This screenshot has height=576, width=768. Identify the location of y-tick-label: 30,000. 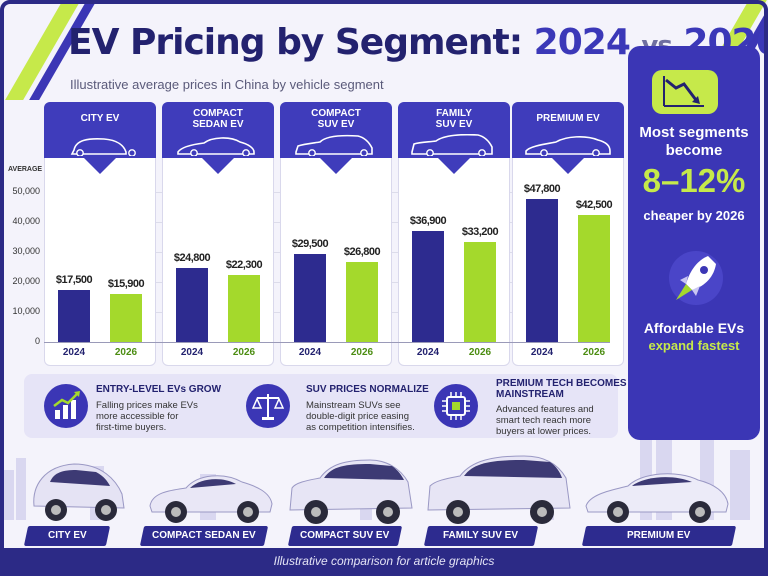
(26, 251).